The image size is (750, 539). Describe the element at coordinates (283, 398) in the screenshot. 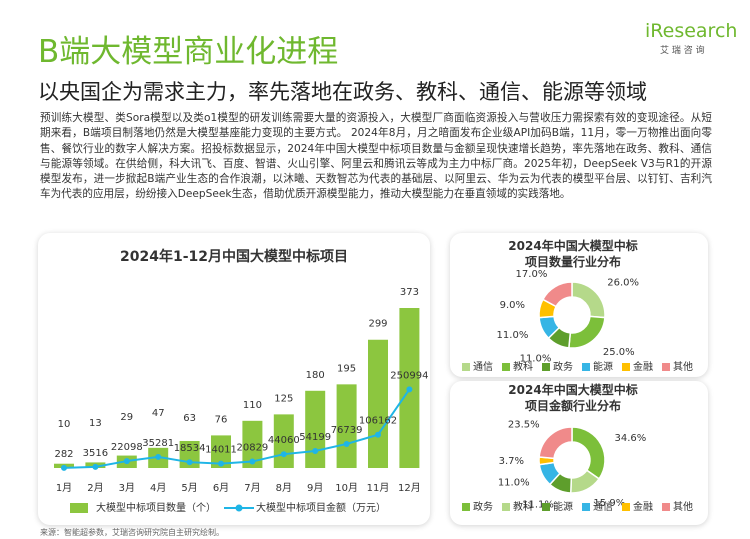

I see `data-label: 125` at that location.